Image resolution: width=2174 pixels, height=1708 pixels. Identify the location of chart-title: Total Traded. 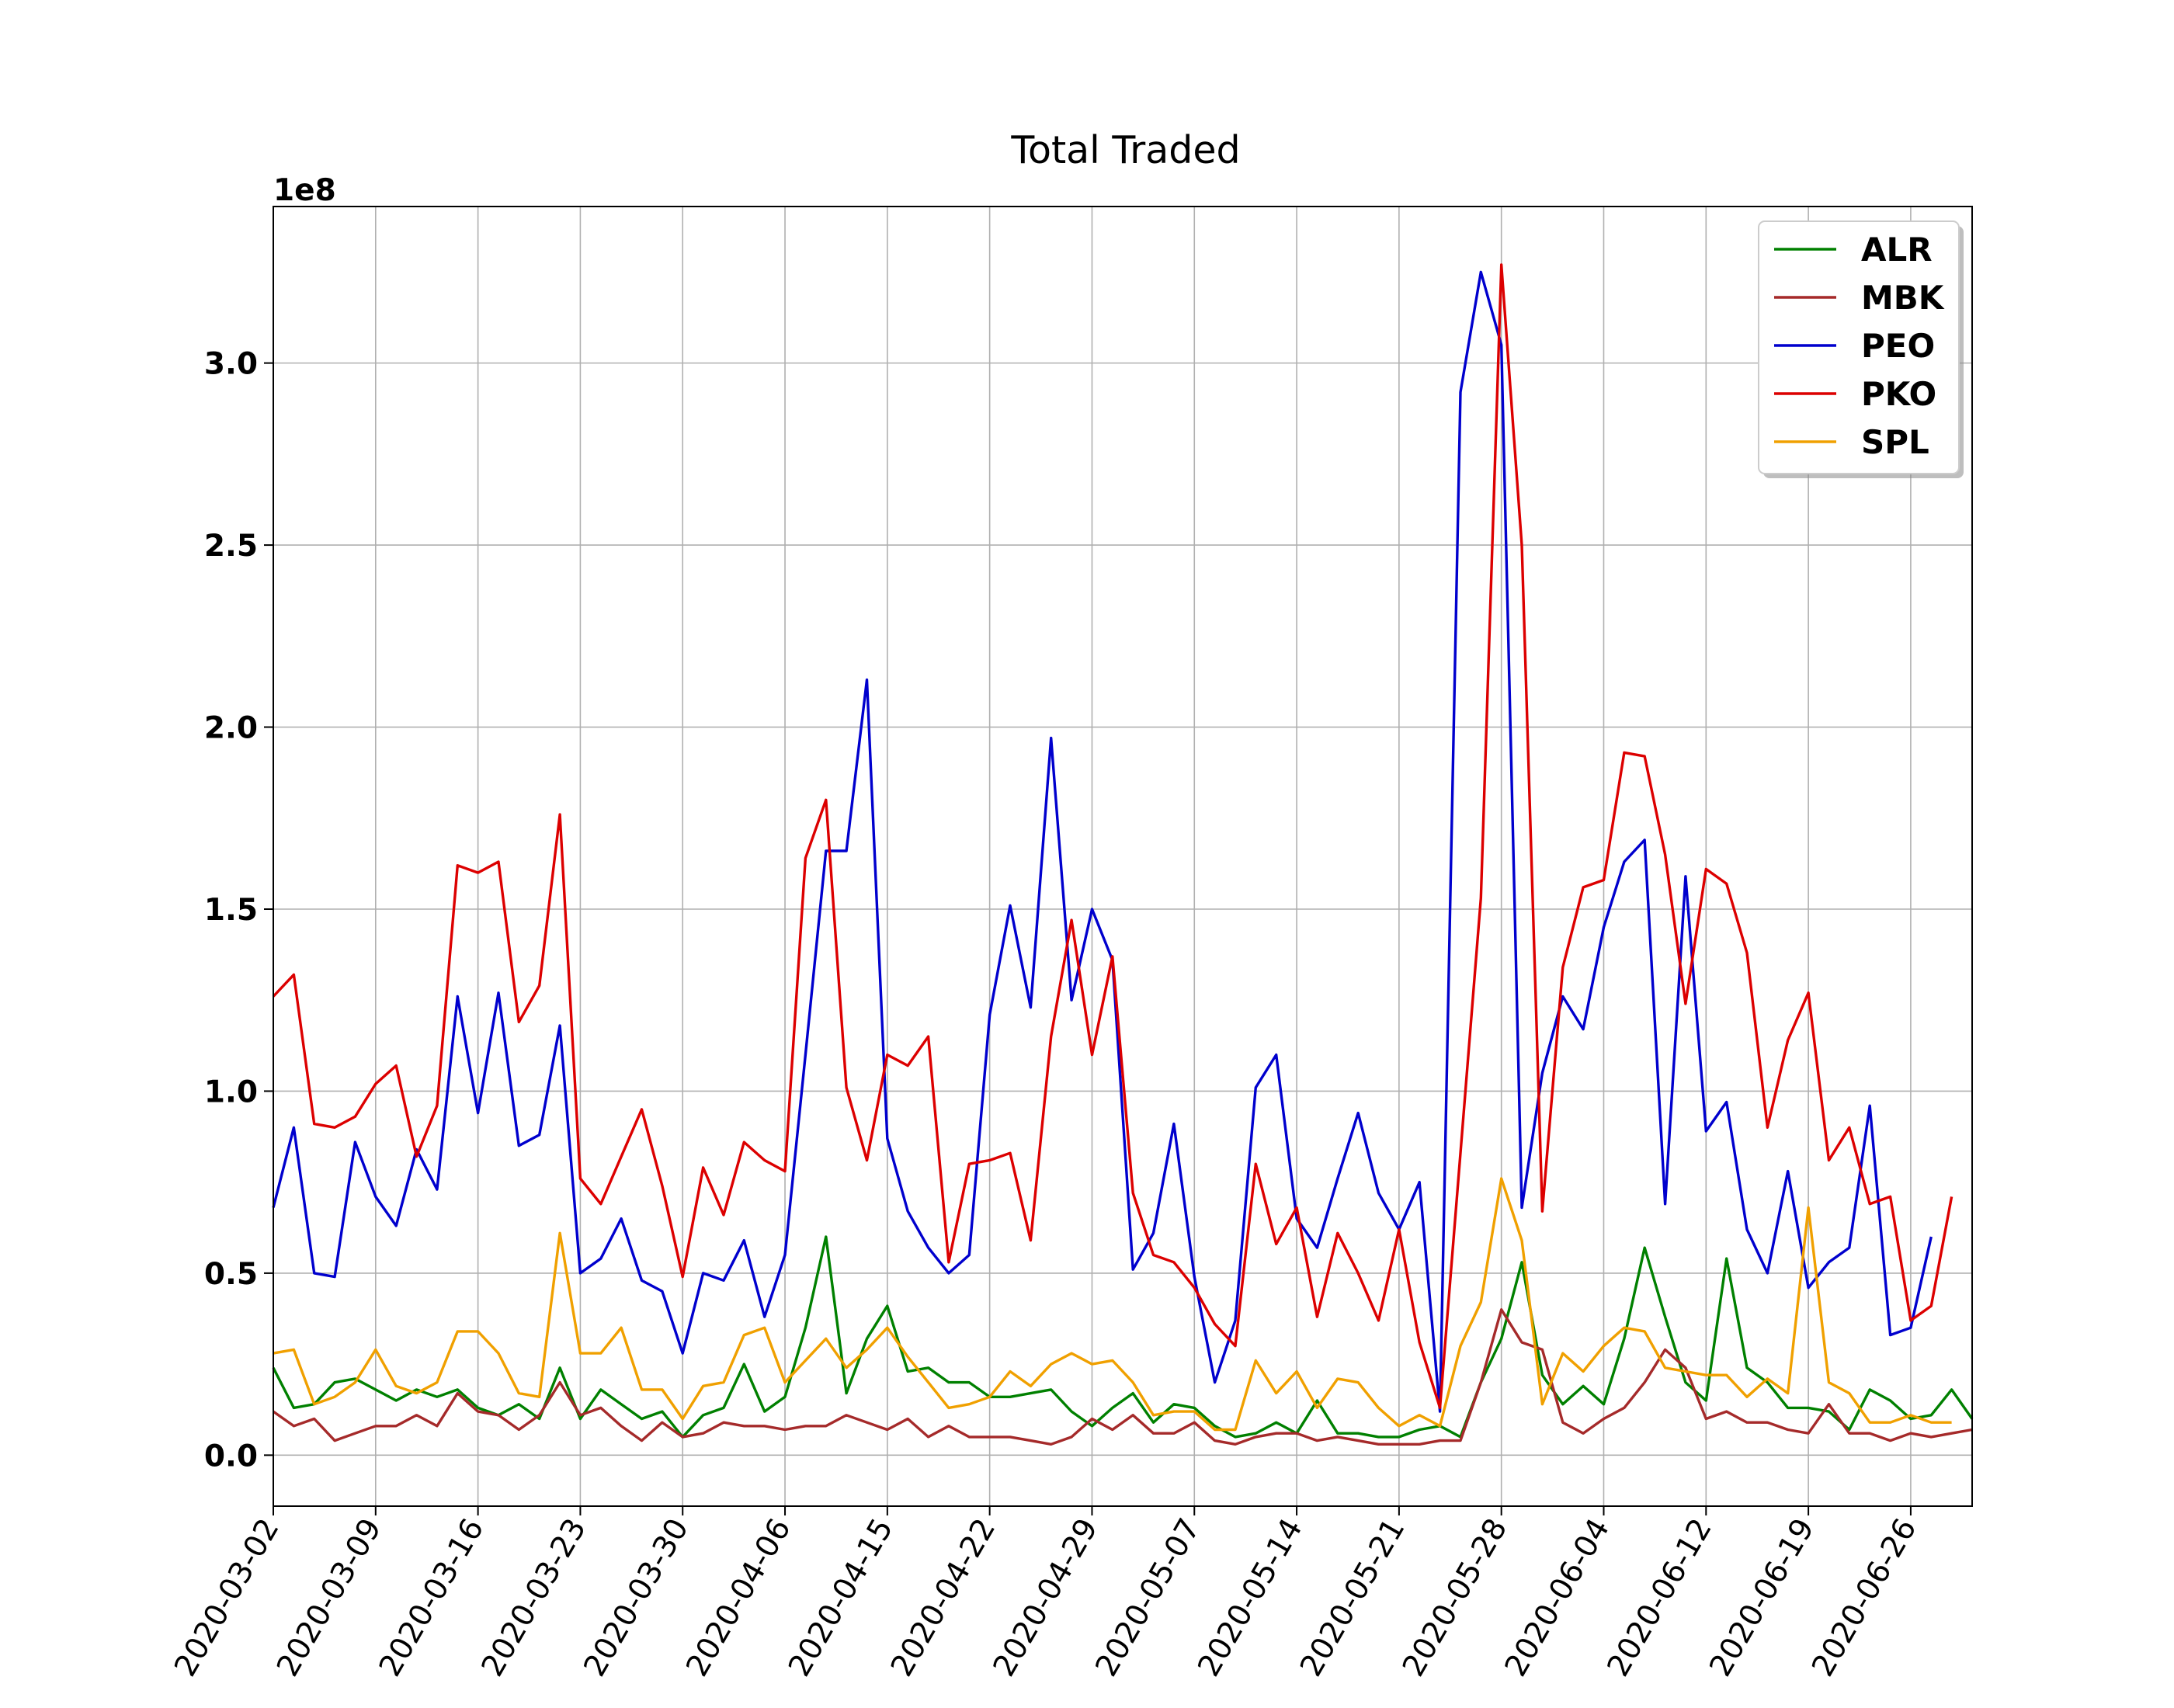
(1125, 150).